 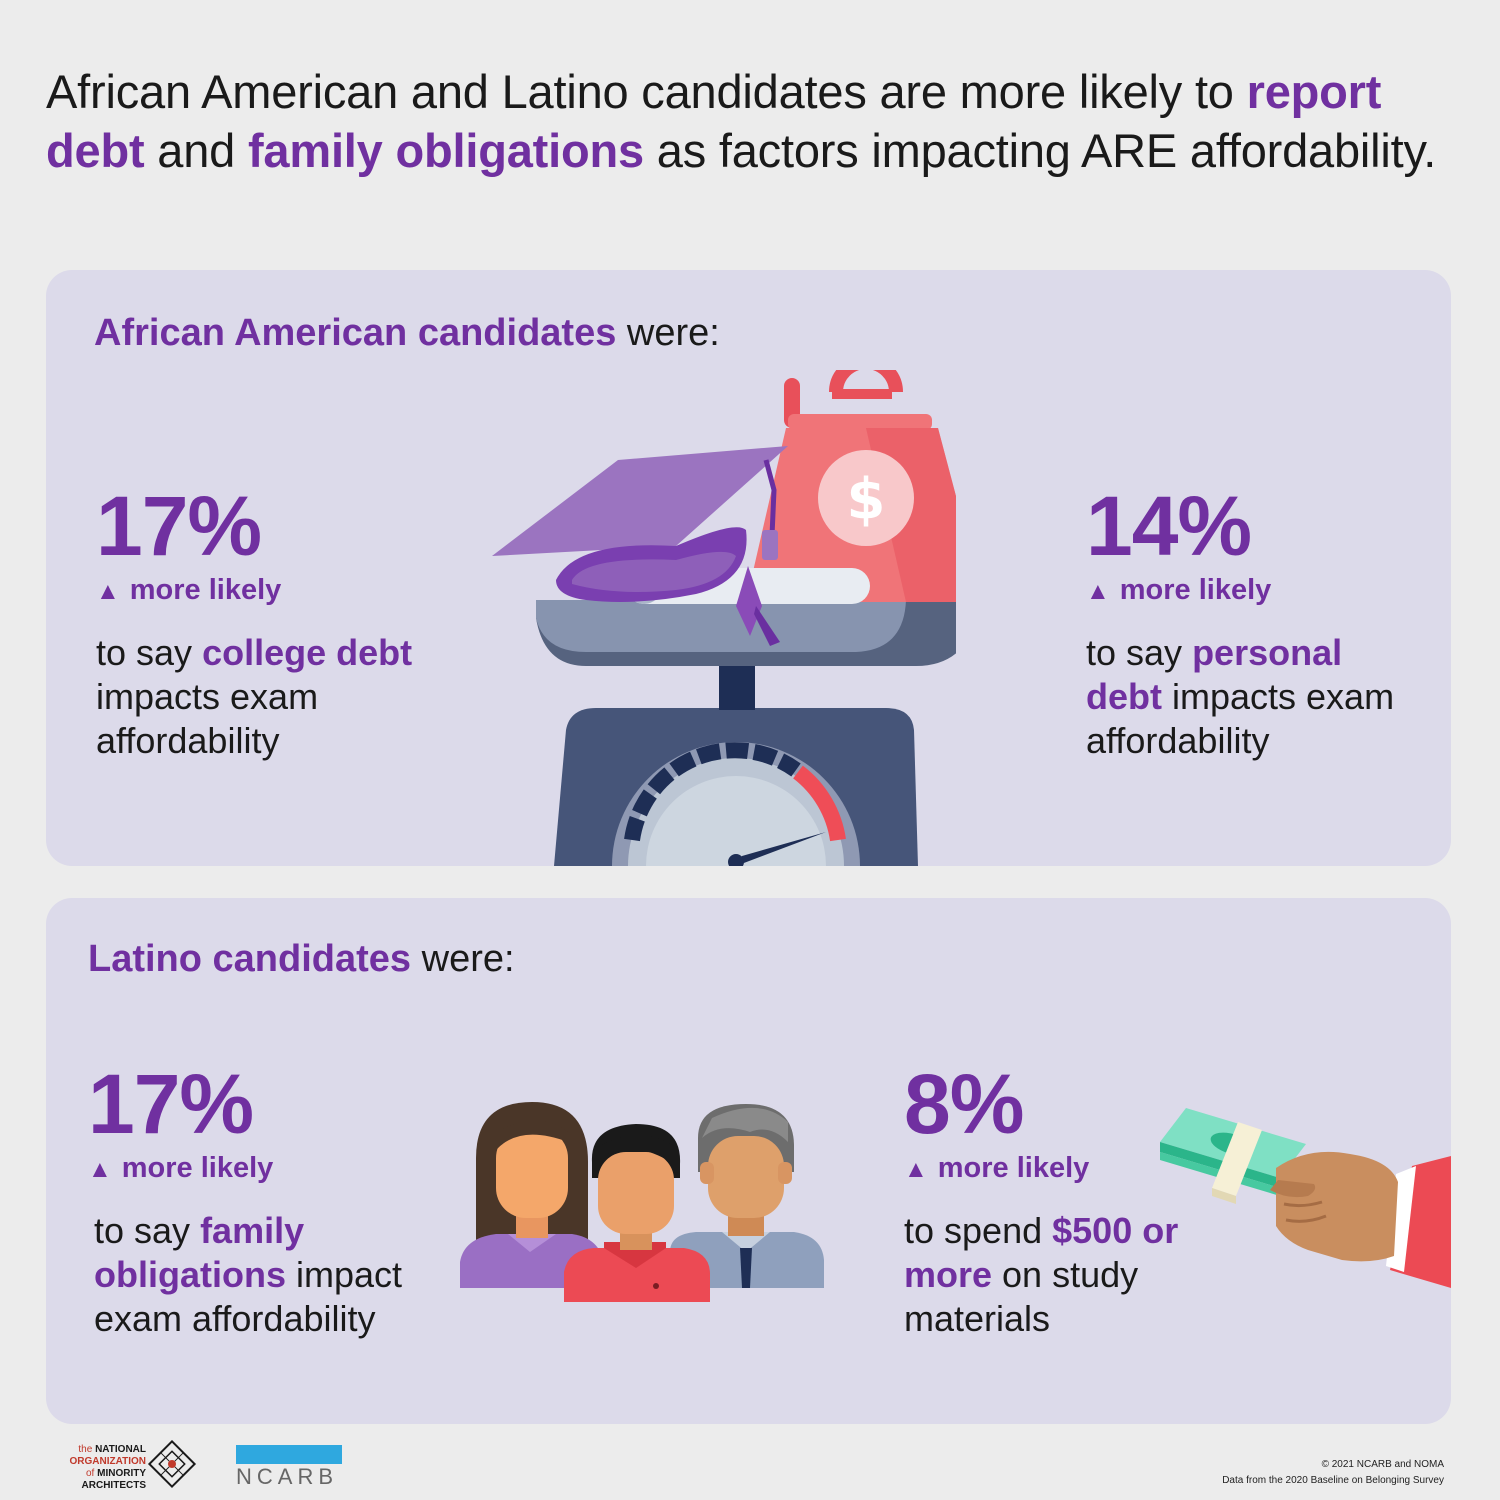 I want to click on stat-percent: 14%, so click(x=1169, y=526).